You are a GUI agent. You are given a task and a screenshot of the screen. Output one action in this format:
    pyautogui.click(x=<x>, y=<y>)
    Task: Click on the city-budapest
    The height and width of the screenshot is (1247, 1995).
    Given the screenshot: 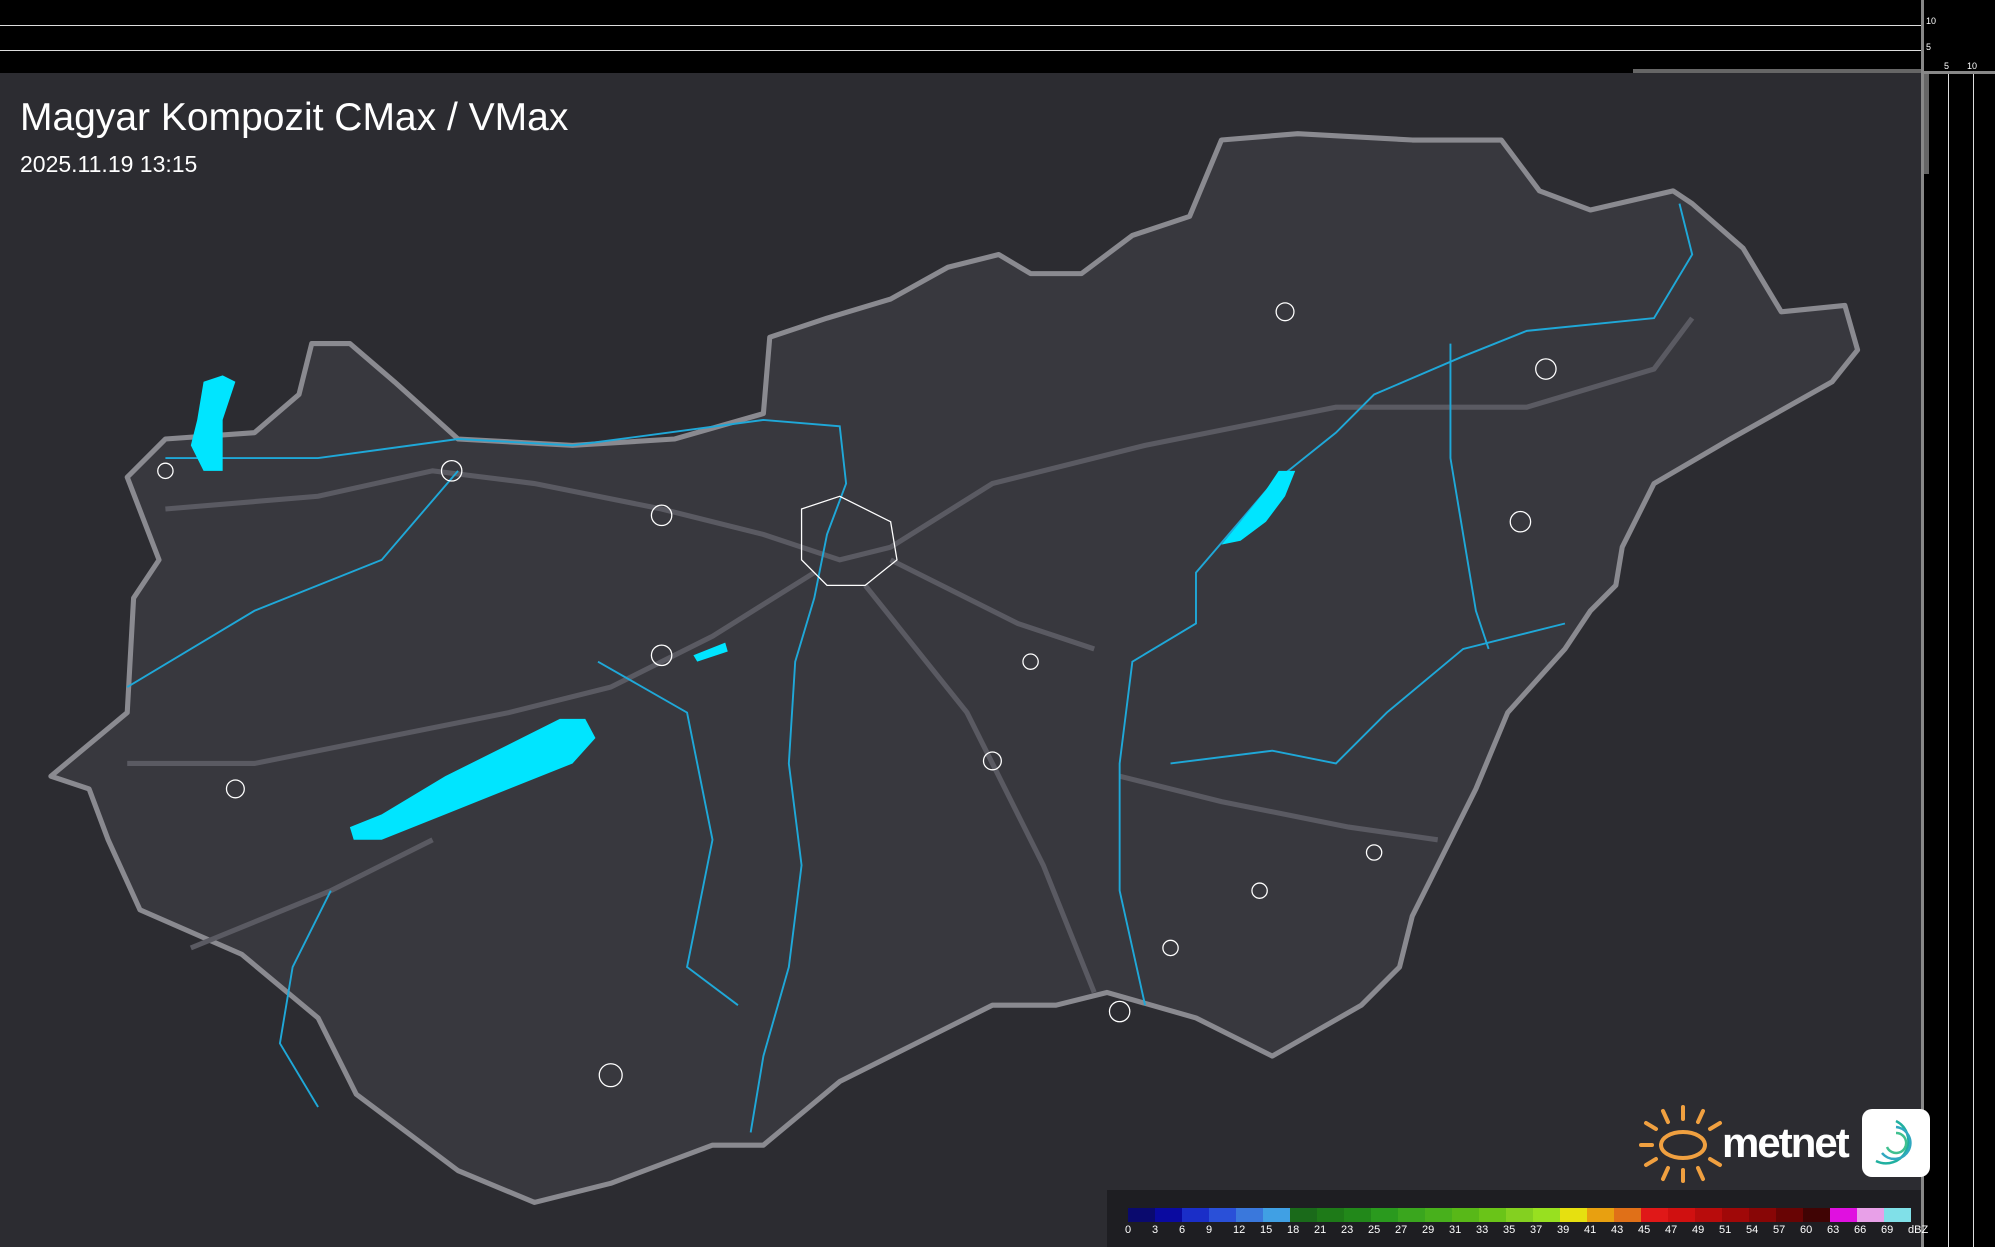 What is the action you would take?
    pyautogui.click(x=849, y=540)
    